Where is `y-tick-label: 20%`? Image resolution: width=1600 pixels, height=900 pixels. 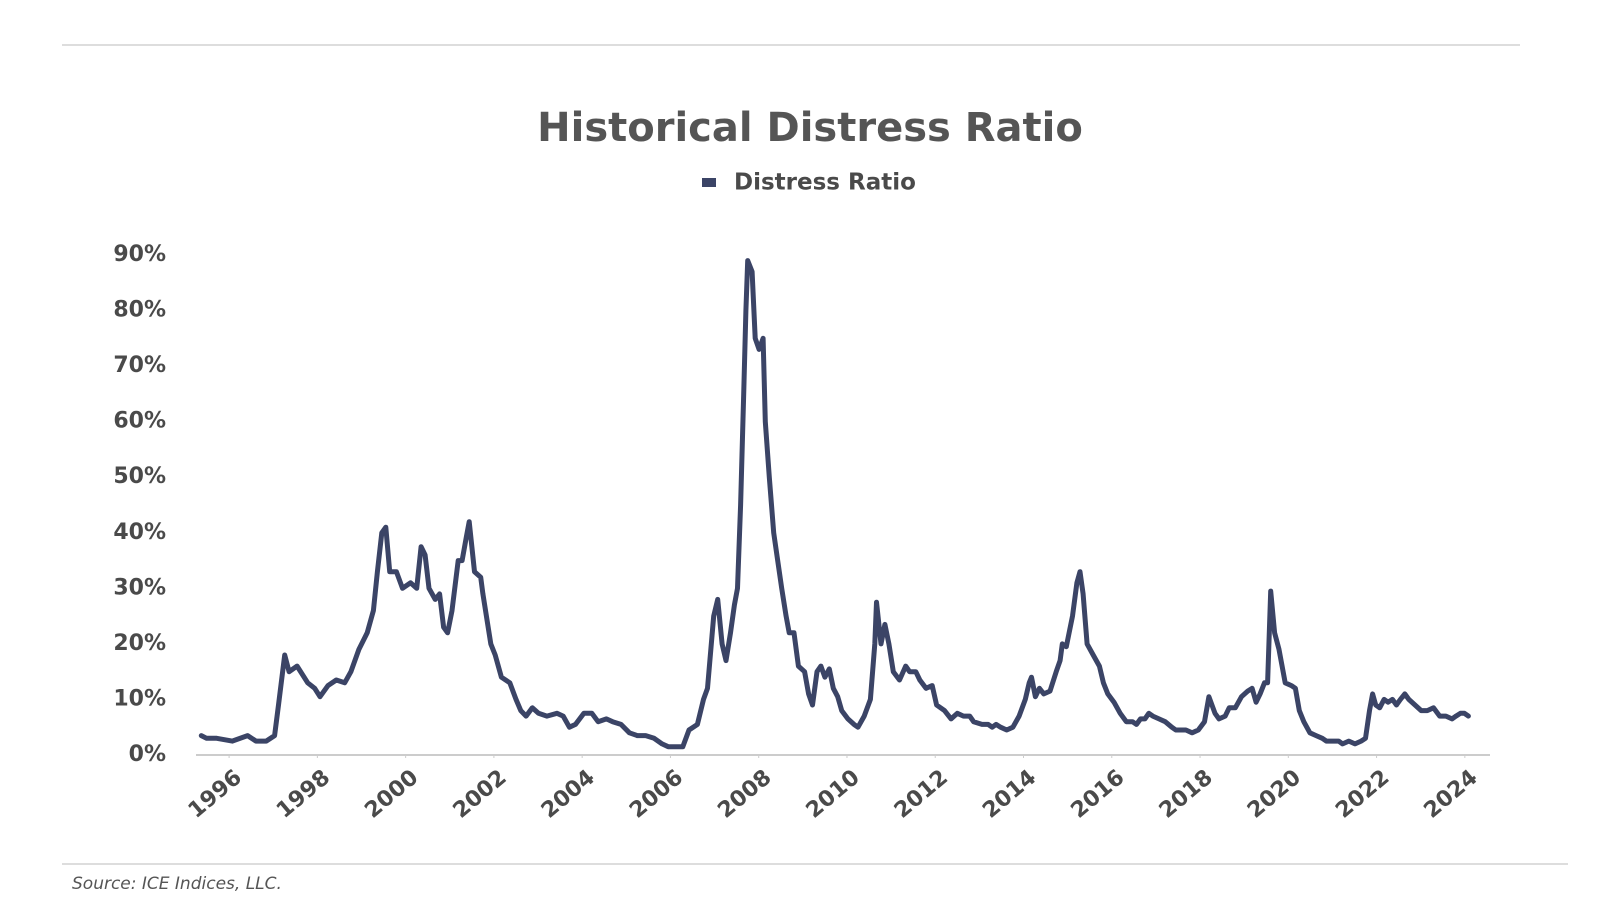
y-tick-label: 20% is located at coordinates (139, 643).